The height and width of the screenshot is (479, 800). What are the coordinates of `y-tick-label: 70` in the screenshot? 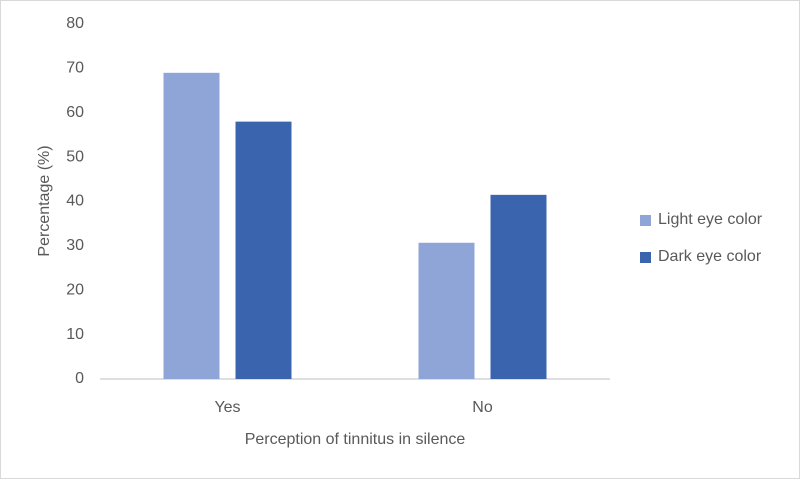 It's located at (75, 68).